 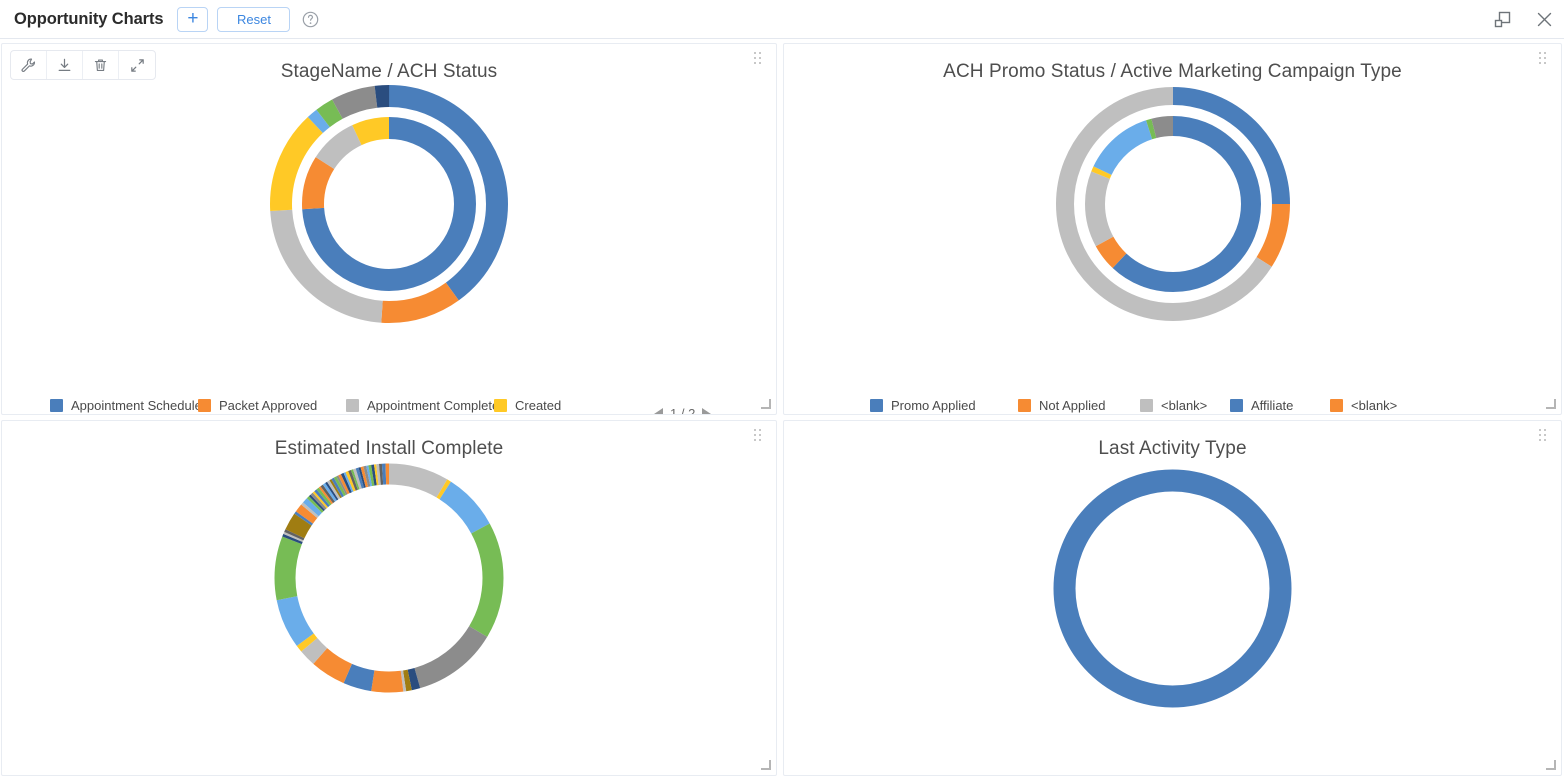 What do you see at coordinates (65, 65) in the screenshot?
I see `download-icon` at bounding box center [65, 65].